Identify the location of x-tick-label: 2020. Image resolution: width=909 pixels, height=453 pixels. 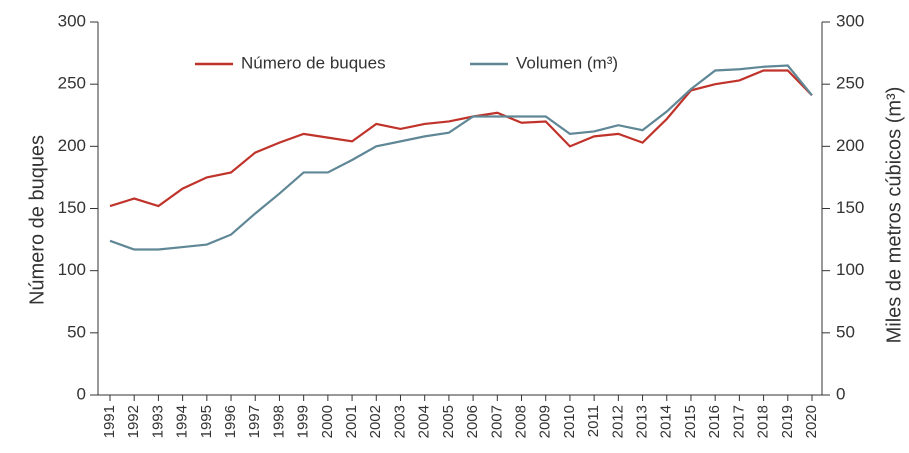
(811, 421).